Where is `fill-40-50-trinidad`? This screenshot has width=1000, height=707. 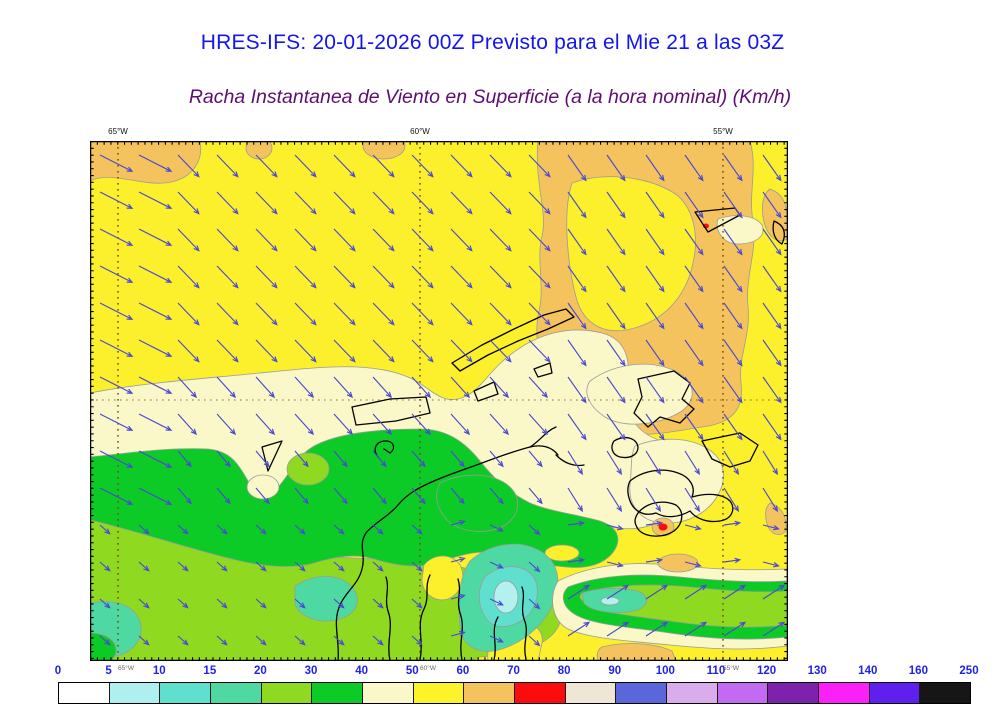 fill-40-50-trinidad is located at coordinates (676, 481).